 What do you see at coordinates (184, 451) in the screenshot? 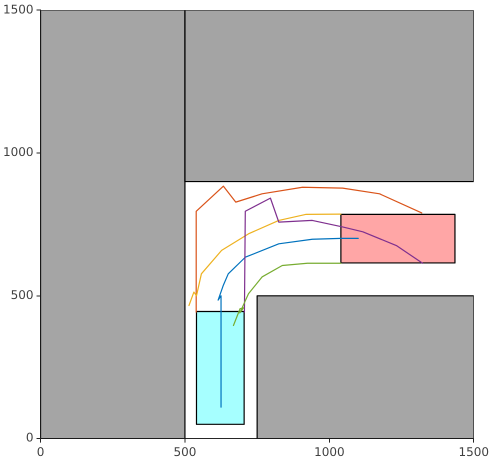
I see `x-tick-label: 500` at bounding box center [184, 451].